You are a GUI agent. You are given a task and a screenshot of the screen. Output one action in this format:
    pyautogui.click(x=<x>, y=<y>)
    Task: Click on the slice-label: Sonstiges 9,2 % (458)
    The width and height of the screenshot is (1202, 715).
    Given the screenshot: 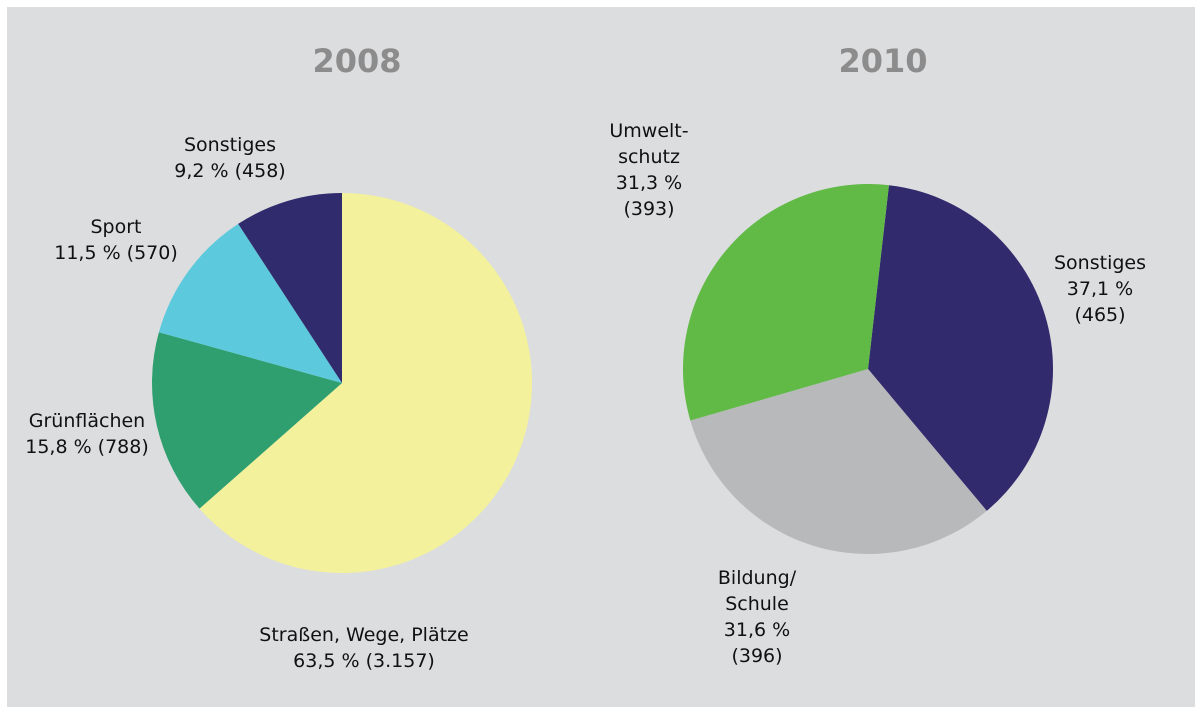 What is the action you would take?
    pyautogui.click(x=229, y=158)
    